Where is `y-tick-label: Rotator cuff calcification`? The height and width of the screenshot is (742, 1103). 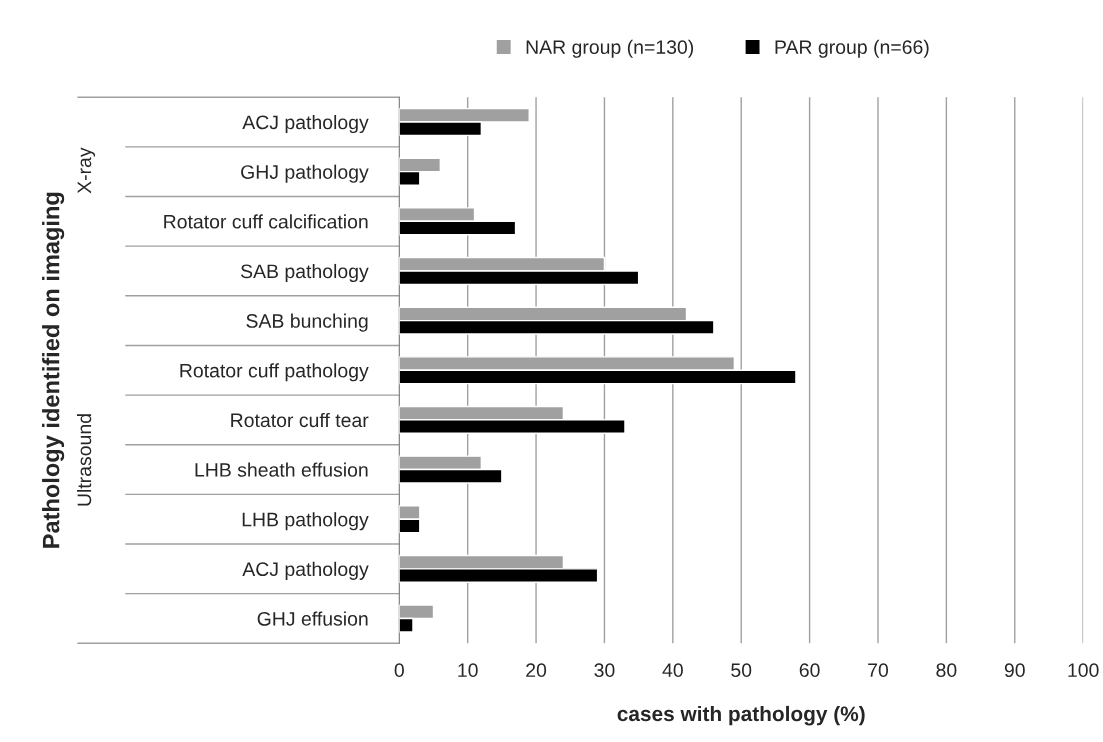 y-tick-label: Rotator cuff calcification is located at coordinates (266, 221).